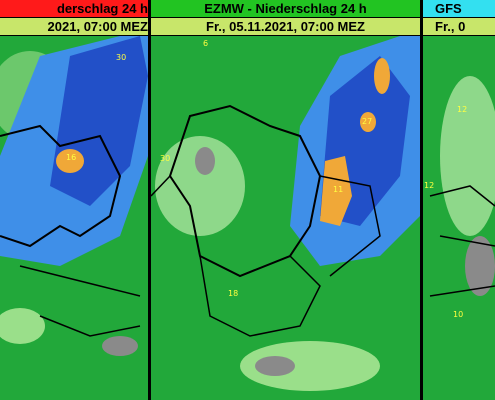 The image size is (495, 400). I want to click on value-label: 27, so click(367, 121).